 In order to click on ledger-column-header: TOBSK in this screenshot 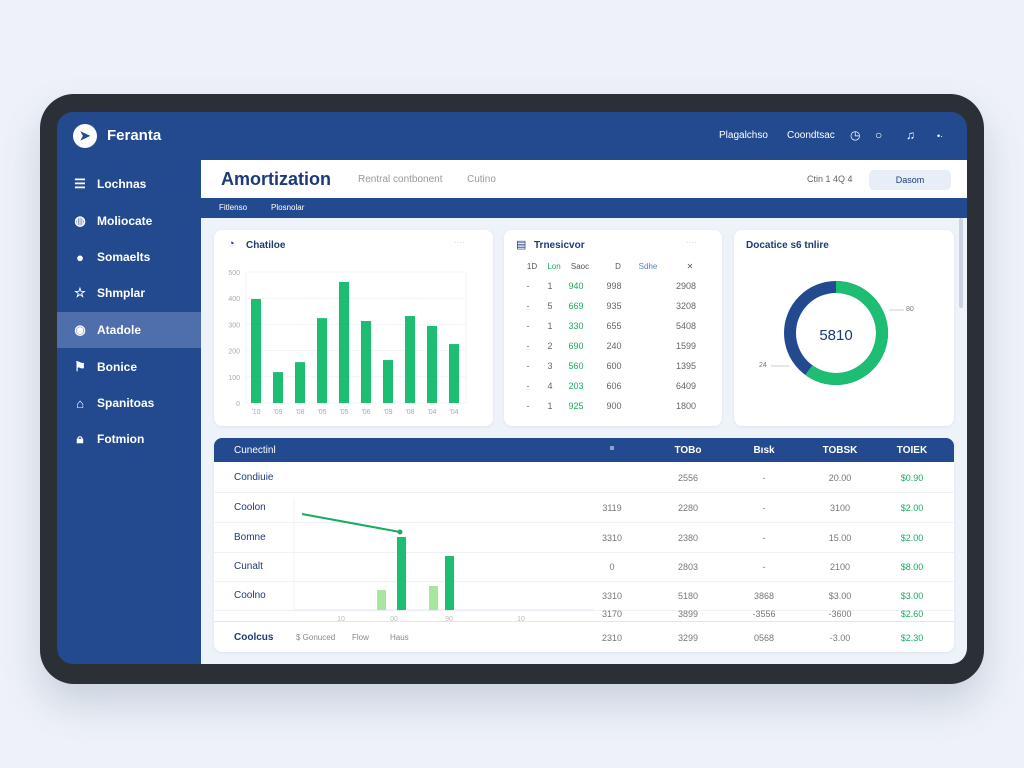, I will do `click(840, 450)`.